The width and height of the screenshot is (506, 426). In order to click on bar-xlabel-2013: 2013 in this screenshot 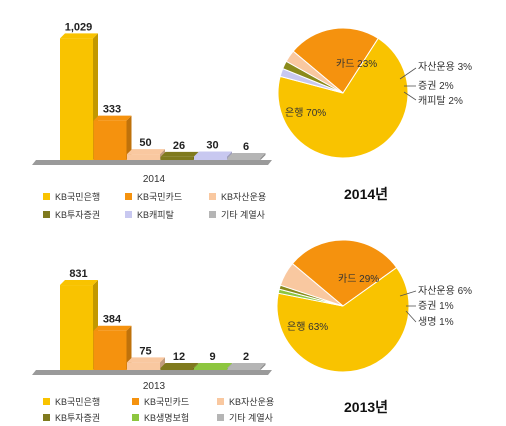, I will do `click(154, 386)`.